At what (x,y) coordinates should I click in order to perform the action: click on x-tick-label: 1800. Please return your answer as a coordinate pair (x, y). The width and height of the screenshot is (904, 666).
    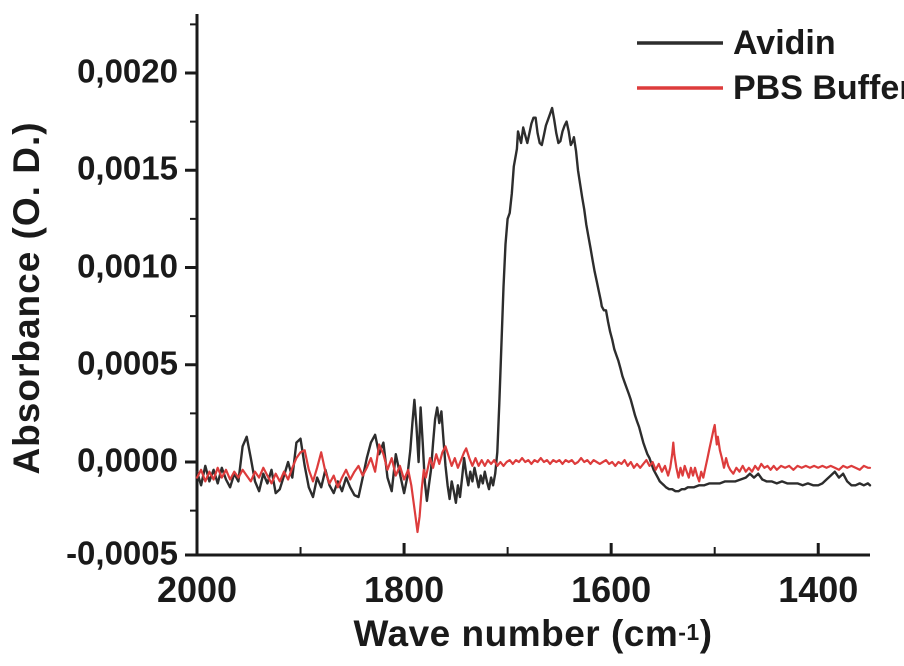
    Looking at the image, I should click on (404, 589).